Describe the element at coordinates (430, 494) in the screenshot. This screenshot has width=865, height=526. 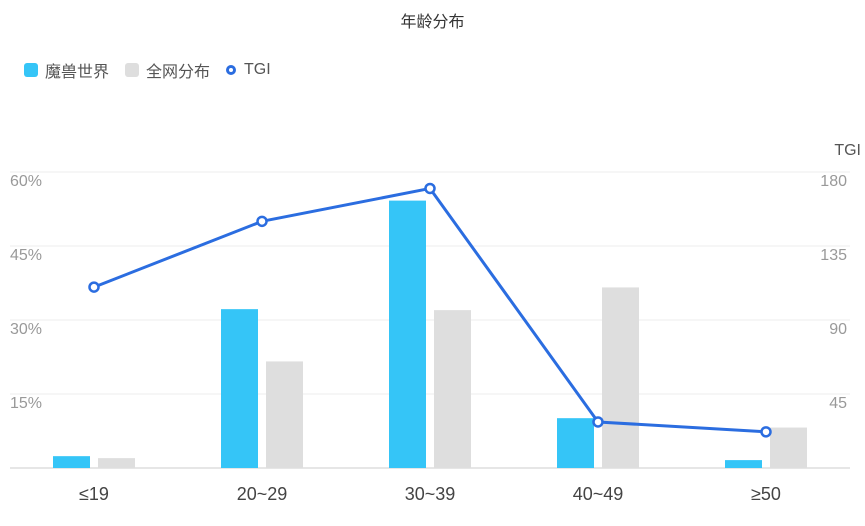
I see `x-tick-label: 30~39` at that location.